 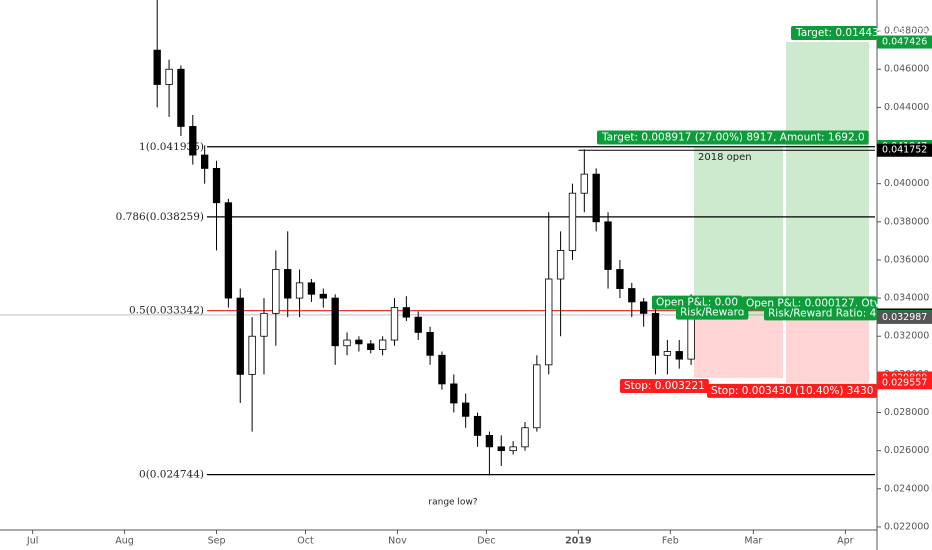 I want to click on annotation: range low?, so click(x=452, y=503).